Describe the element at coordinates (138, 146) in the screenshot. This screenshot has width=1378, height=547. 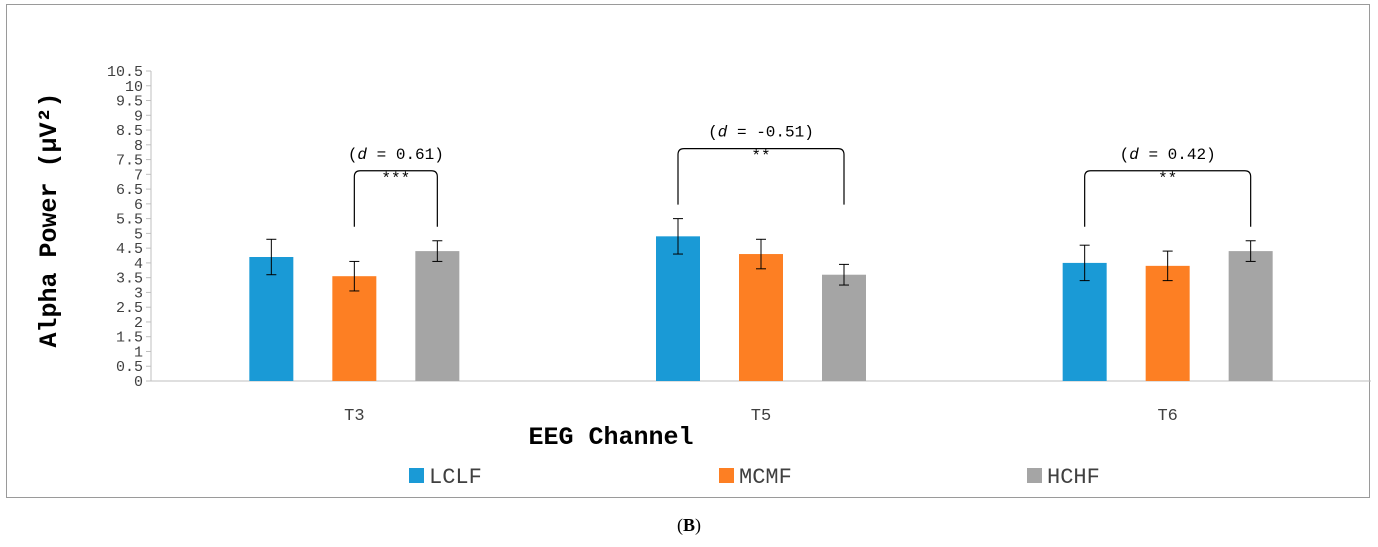
I see `y-tick-label: 8` at that location.